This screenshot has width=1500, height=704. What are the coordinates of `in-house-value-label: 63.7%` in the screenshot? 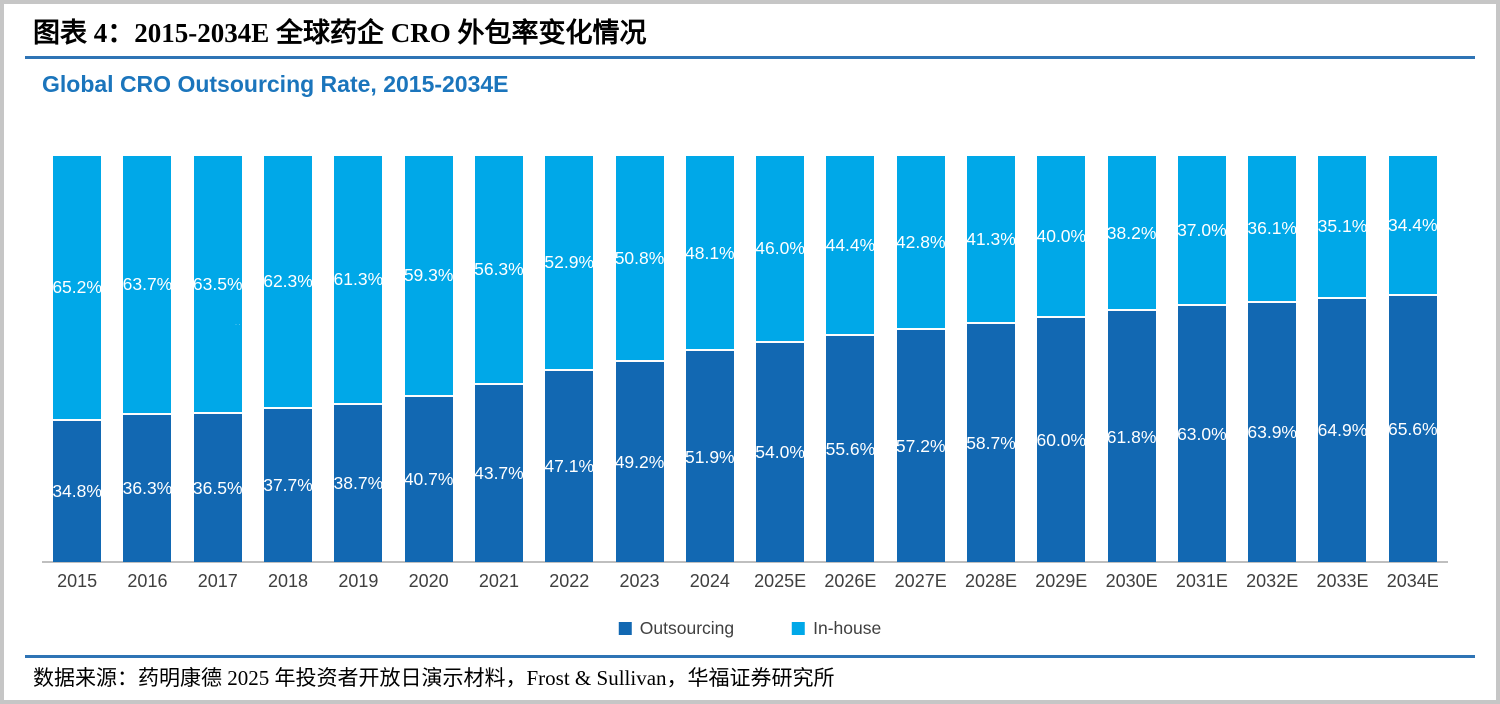 It's located at (147, 284).